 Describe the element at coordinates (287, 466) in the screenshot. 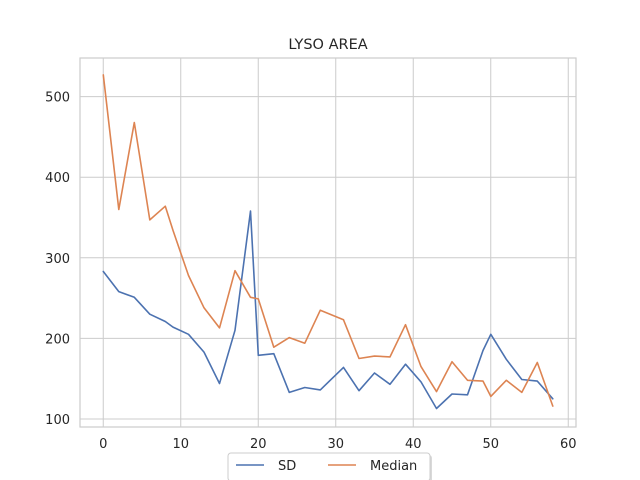

I see `legend-label-sd: SD` at that location.